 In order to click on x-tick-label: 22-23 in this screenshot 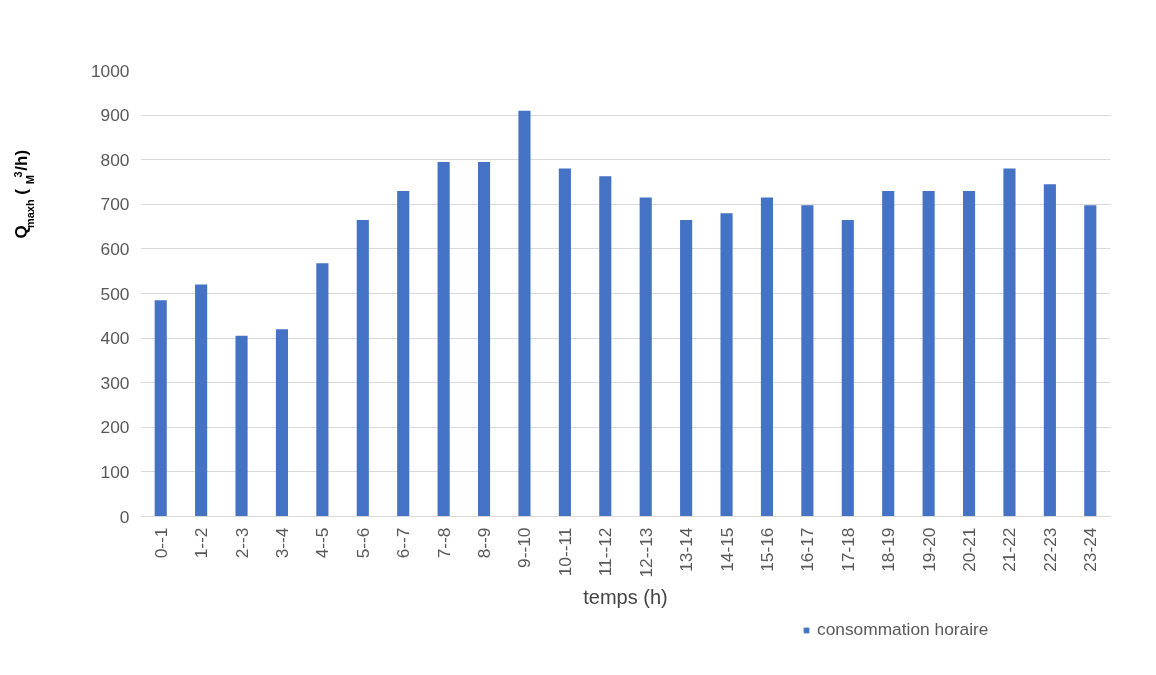, I will do `click(1049, 549)`.